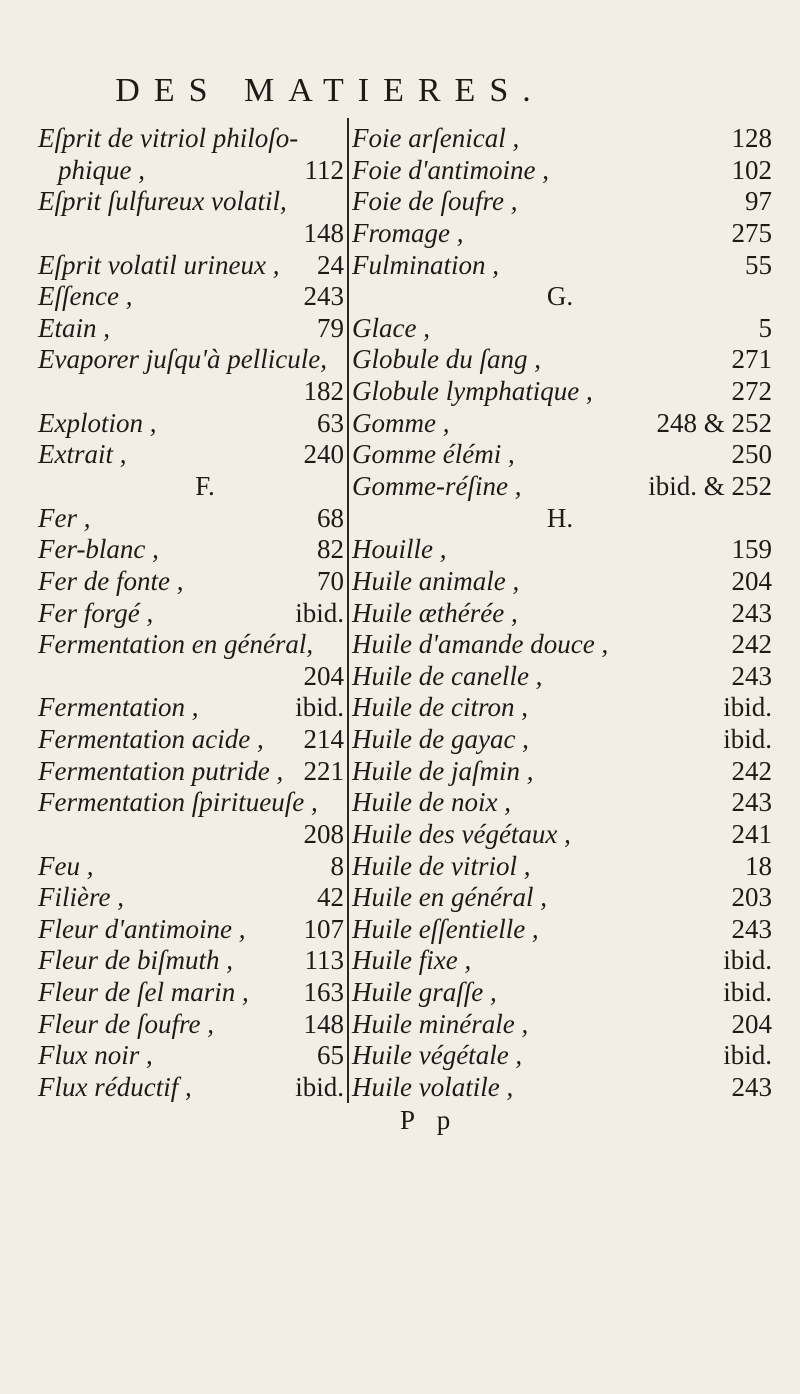 The width and height of the screenshot is (800, 1394). What do you see at coordinates (437, 485) in the screenshot?
I see `index-term: Gomme-réſine ,` at bounding box center [437, 485].